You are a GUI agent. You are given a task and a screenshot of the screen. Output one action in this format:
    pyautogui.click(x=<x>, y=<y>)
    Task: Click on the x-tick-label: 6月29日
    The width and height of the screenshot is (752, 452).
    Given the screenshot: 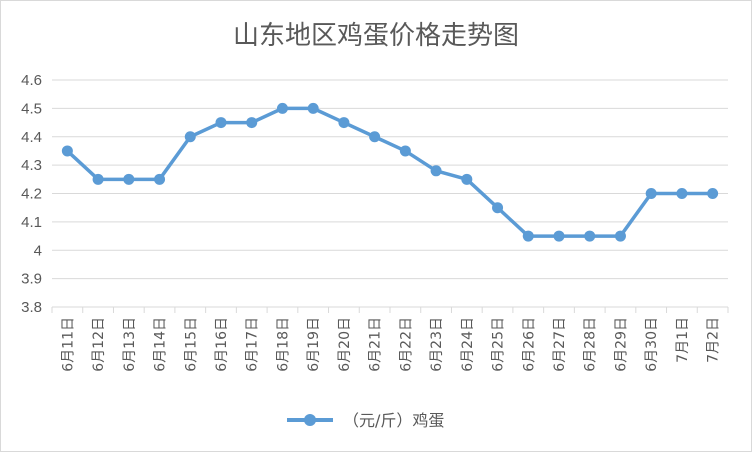 What is the action you would take?
    pyautogui.click(x=621, y=344)
    